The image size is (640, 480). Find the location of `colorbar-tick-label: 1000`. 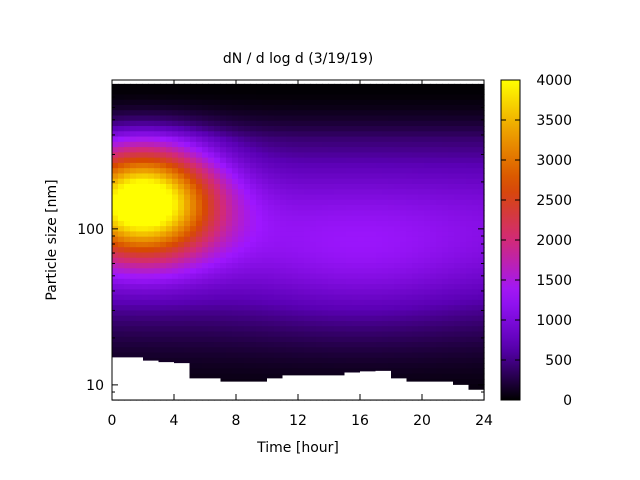

colorbar-tick-label: 1000 is located at coordinates (554, 321).